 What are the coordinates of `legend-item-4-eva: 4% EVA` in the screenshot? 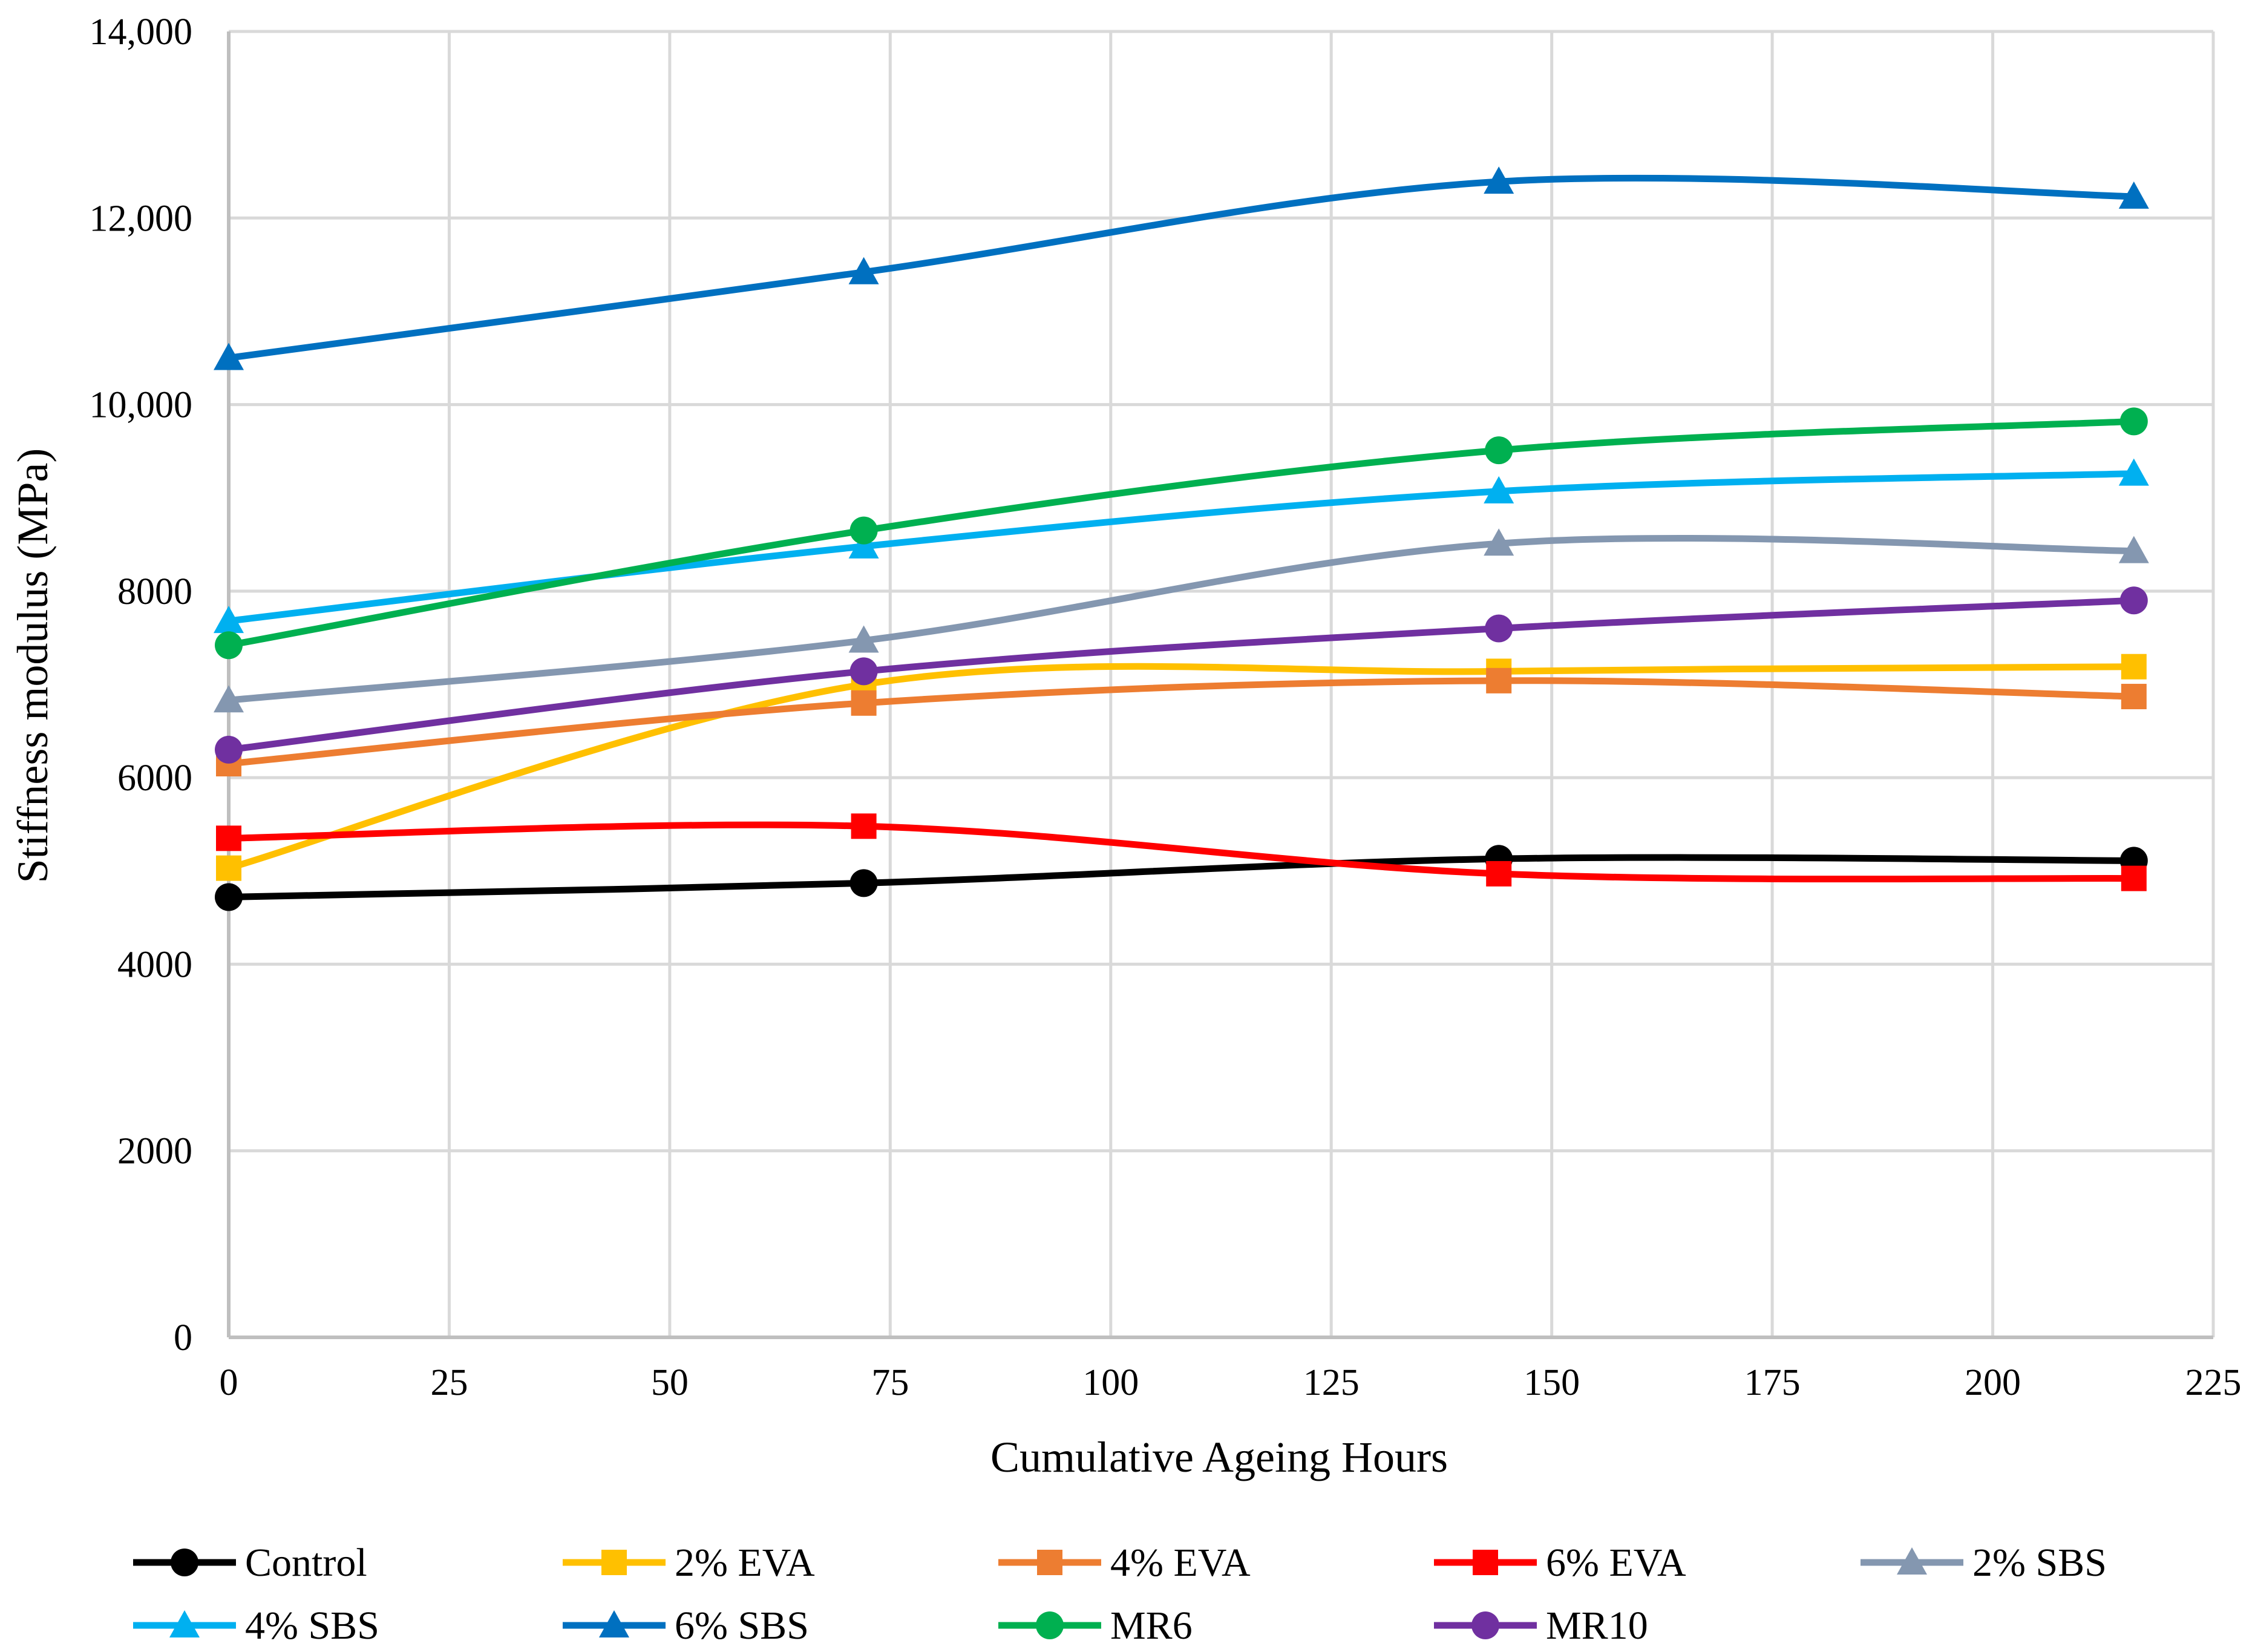 It's located at (1124, 1563).